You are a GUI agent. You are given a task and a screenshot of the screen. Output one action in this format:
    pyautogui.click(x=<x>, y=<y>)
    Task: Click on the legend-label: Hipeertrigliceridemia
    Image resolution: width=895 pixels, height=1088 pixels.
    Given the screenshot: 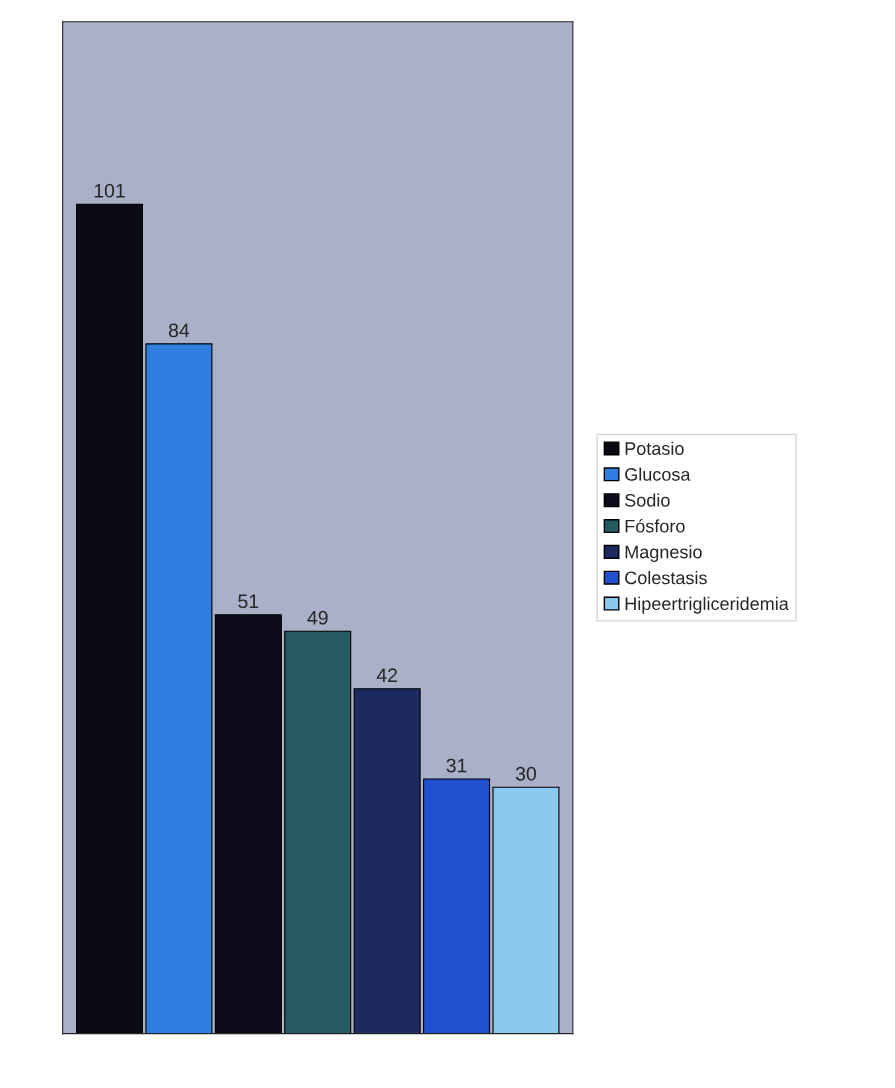 What is the action you would take?
    pyautogui.click(x=707, y=605)
    